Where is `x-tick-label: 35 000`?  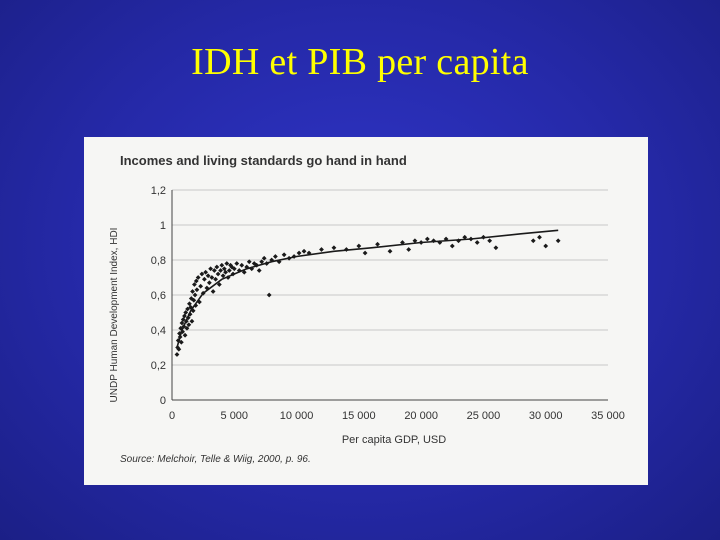
x-tick-label: 35 000 is located at coordinates (608, 416).